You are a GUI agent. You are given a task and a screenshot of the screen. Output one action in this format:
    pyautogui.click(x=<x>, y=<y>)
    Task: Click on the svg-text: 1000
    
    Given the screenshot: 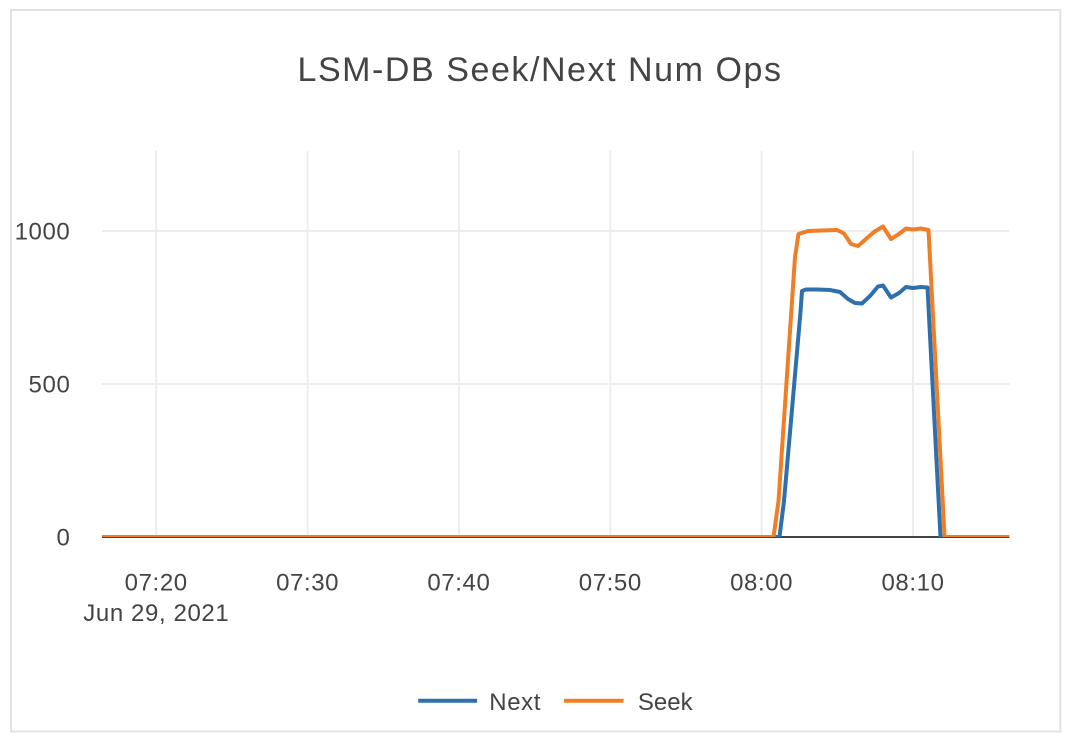 What is the action you would take?
    pyautogui.click(x=43, y=232)
    